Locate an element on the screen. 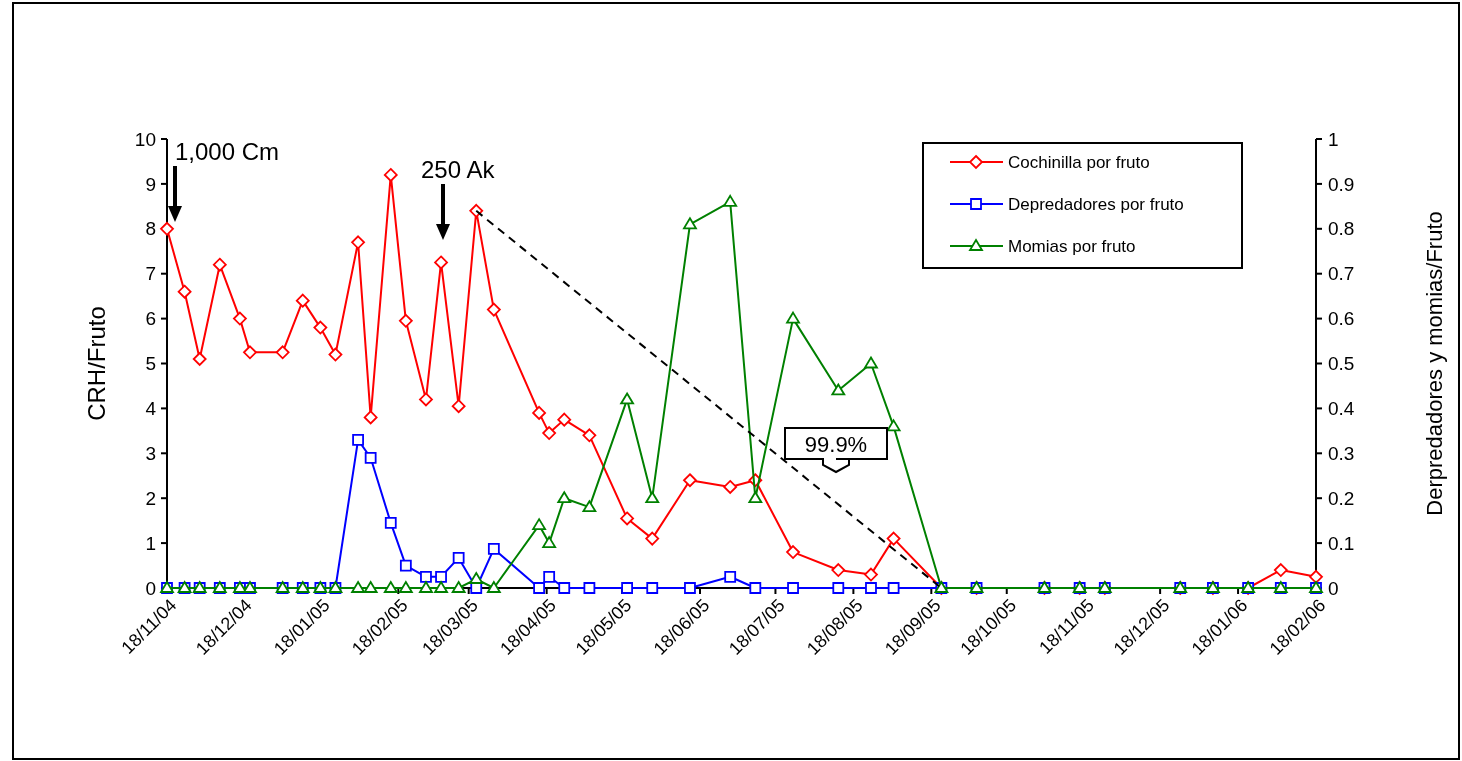  y2-tick-label: 0.8 is located at coordinates (1341, 229).